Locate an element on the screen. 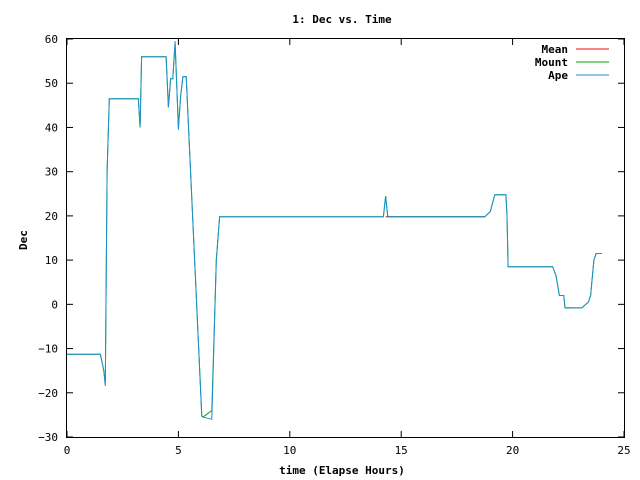 This screenshot has width=640, height=480. x-tick-label: 25 is located at coordinates (623, 450).